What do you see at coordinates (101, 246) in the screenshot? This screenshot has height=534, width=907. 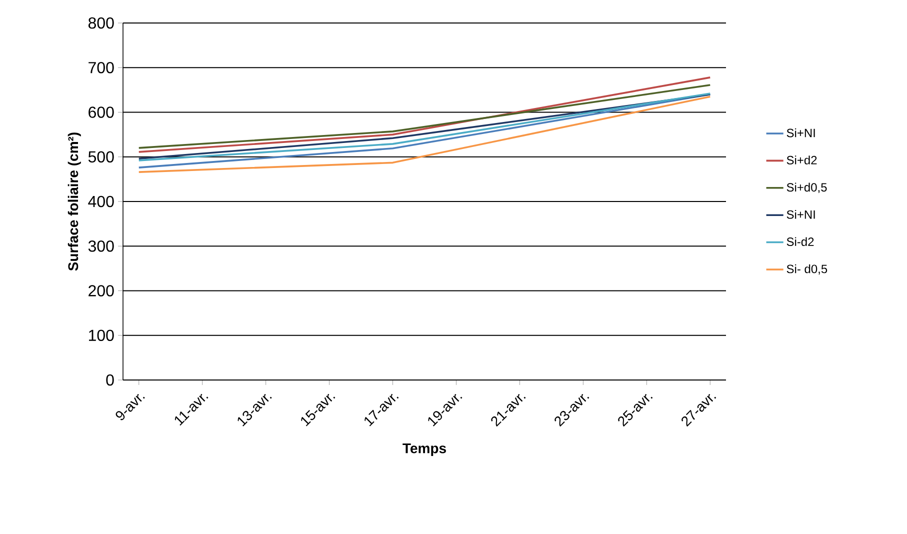 I see `y-tick-label: 300` at bounding box center [101, 246].